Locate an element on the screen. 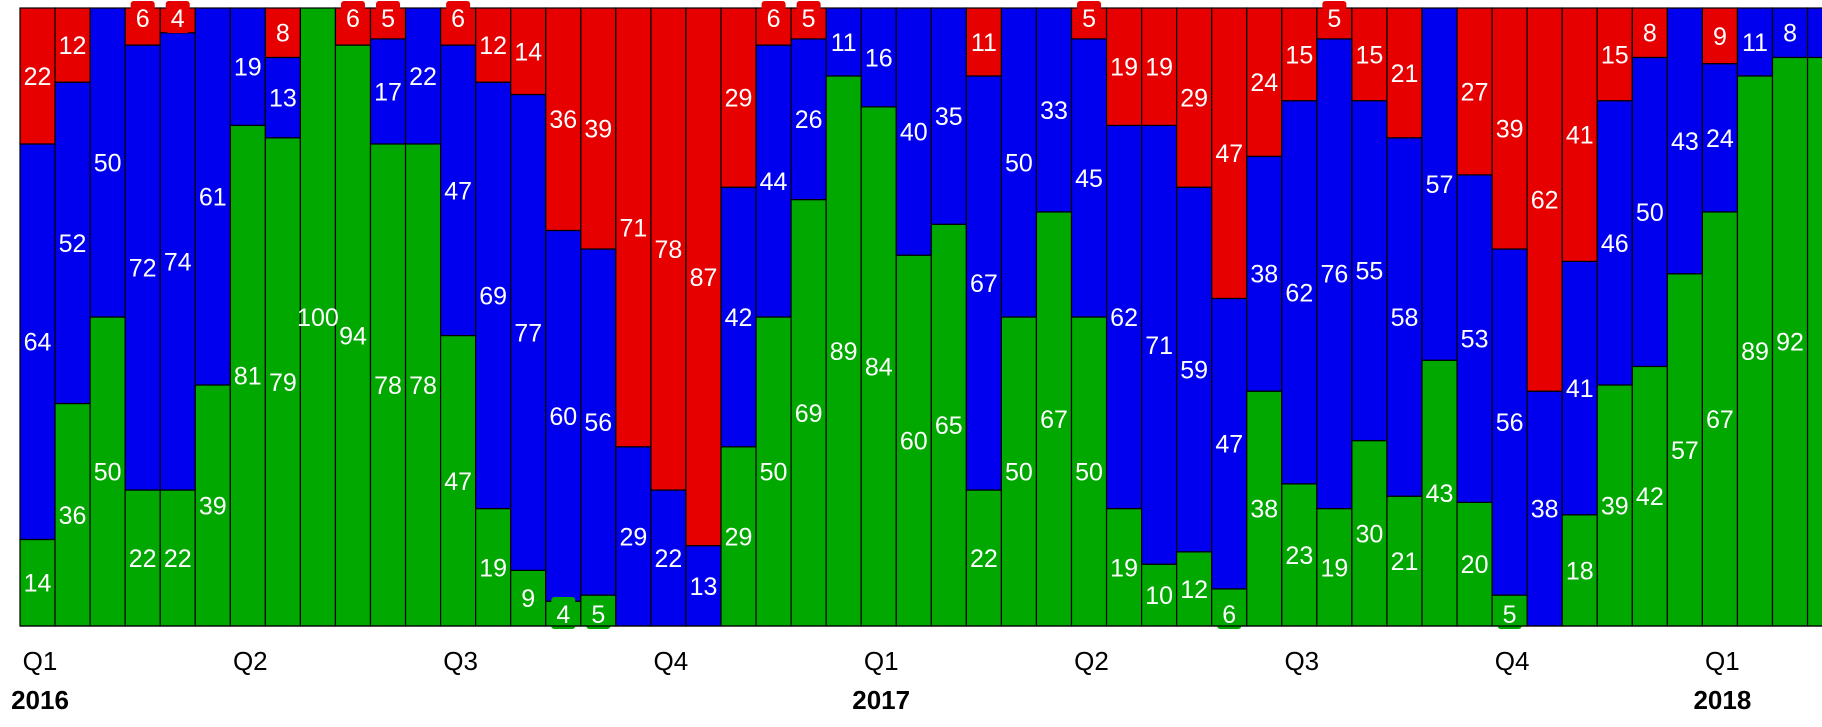  x-tick-label-2: Q3 is located at coordinates (460, 661).